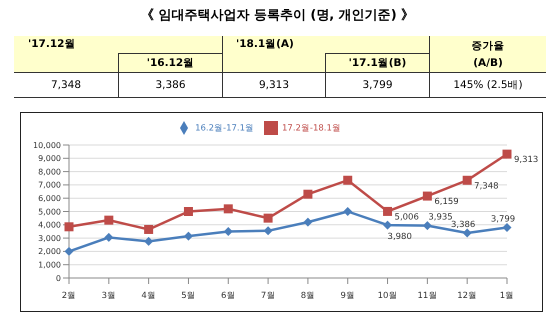 This screenshot has width=555, height=323. Describe the element at coordinates (49, 251) in the screenshot. I see `y-tick-label: 2,000` at that location.